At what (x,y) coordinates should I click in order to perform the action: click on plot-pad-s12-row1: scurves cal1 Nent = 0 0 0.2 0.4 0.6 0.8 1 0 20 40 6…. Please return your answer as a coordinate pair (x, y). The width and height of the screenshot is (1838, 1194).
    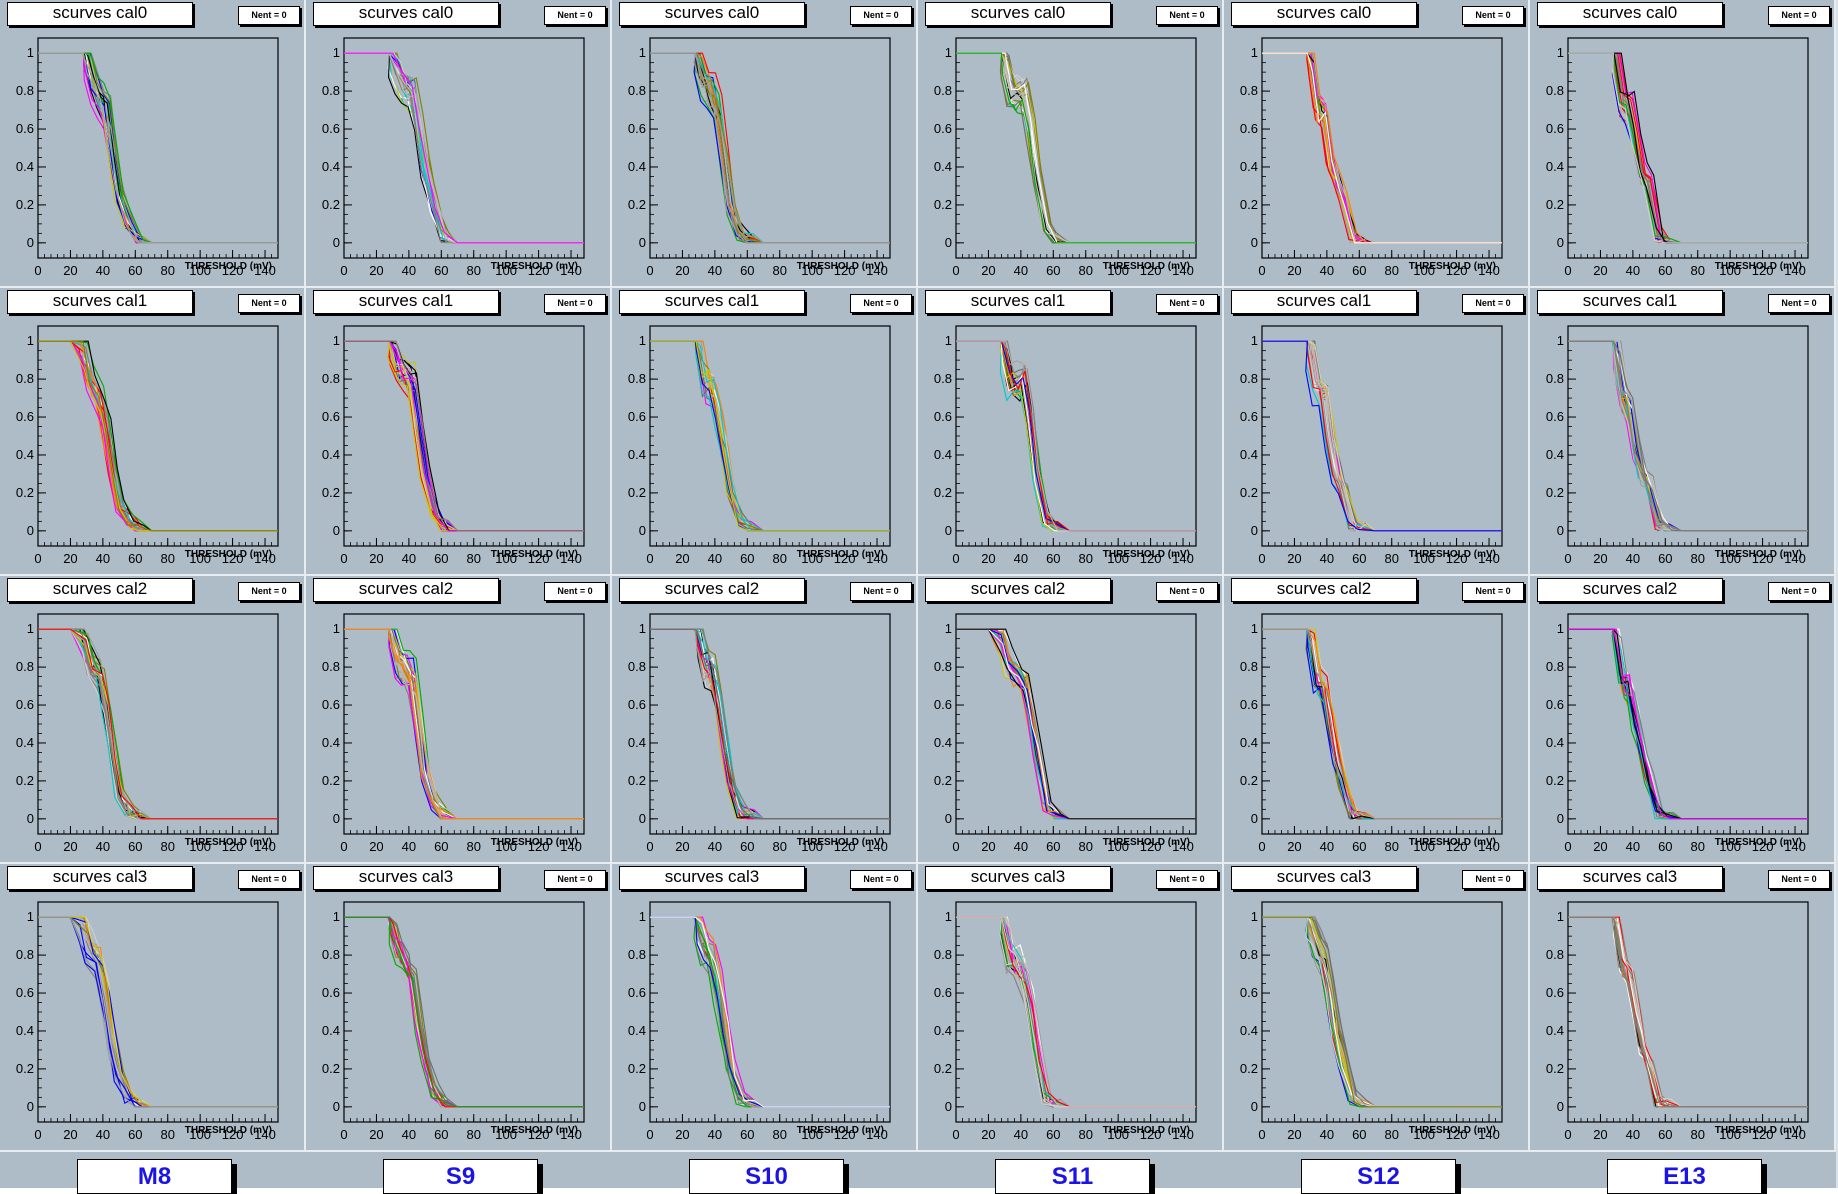
    Looking at the image, I should click on (1377, 432).